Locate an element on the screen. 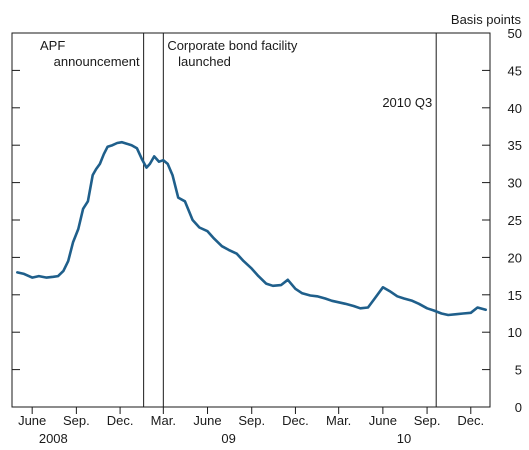  year-label: 09 is located at coordinates (228, 438).